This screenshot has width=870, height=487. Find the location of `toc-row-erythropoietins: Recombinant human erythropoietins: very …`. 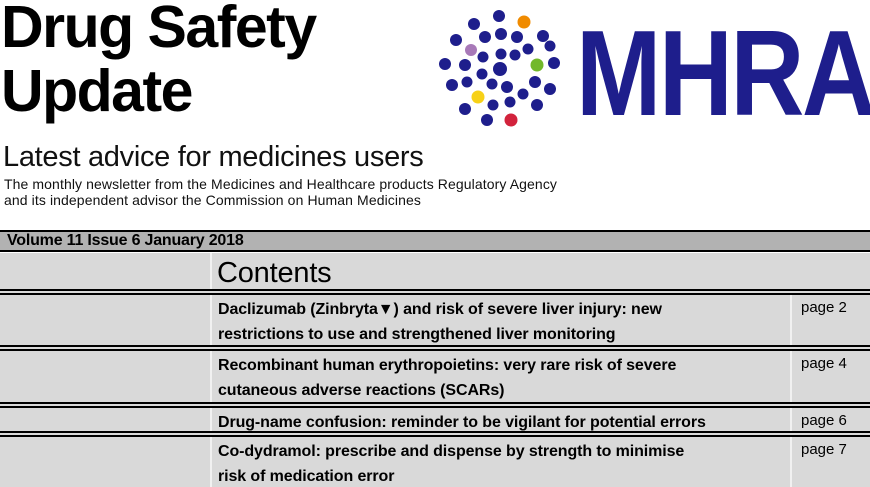

toc-row-erythropoietins: Recombinant human erythropoietins: very … is located at coordinates (435, 376).